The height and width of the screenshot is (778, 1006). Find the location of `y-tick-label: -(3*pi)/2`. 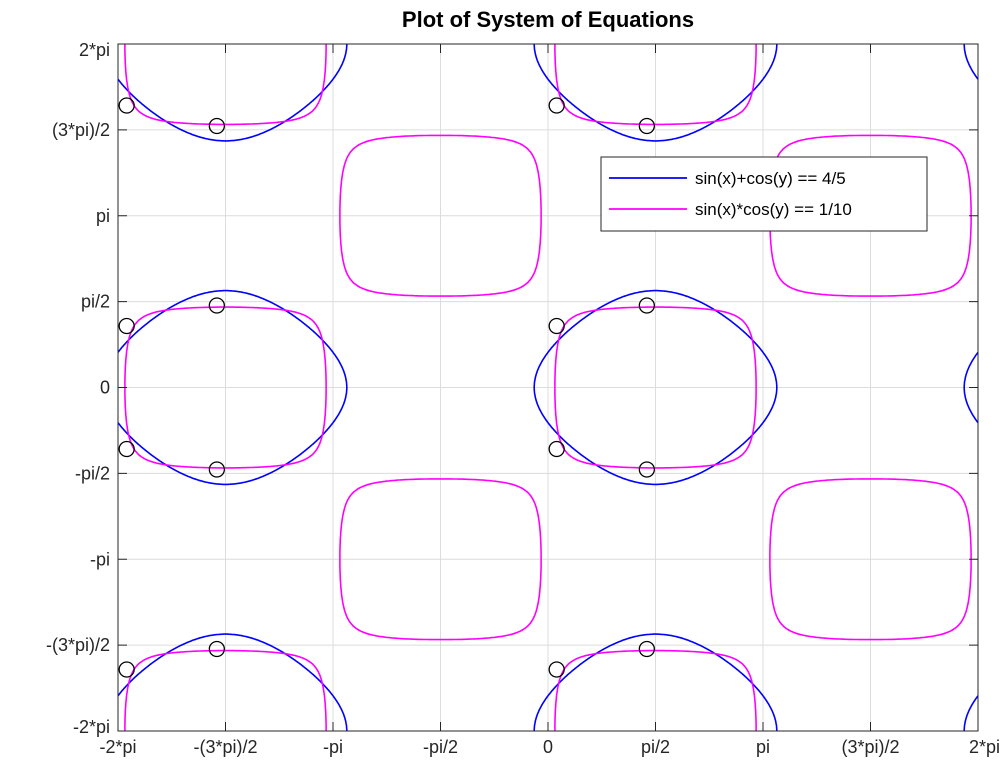

y-tick-label: -(3*pi)/2 is located at coordinates (78, 645).